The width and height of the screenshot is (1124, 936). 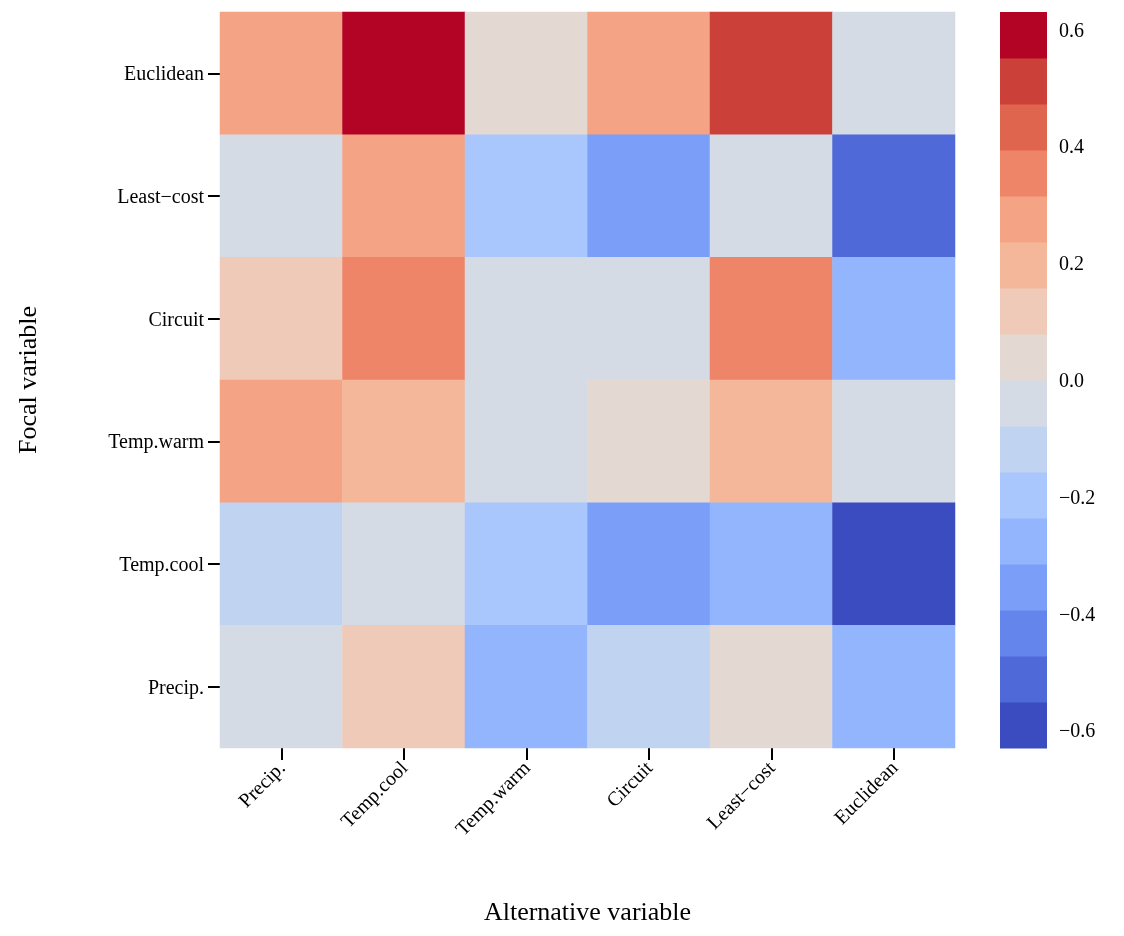 What do you see at coordinates (175, 687) in the screenshot?
I see `y-tick-label: Precip.` at bounding box center [175, 687].